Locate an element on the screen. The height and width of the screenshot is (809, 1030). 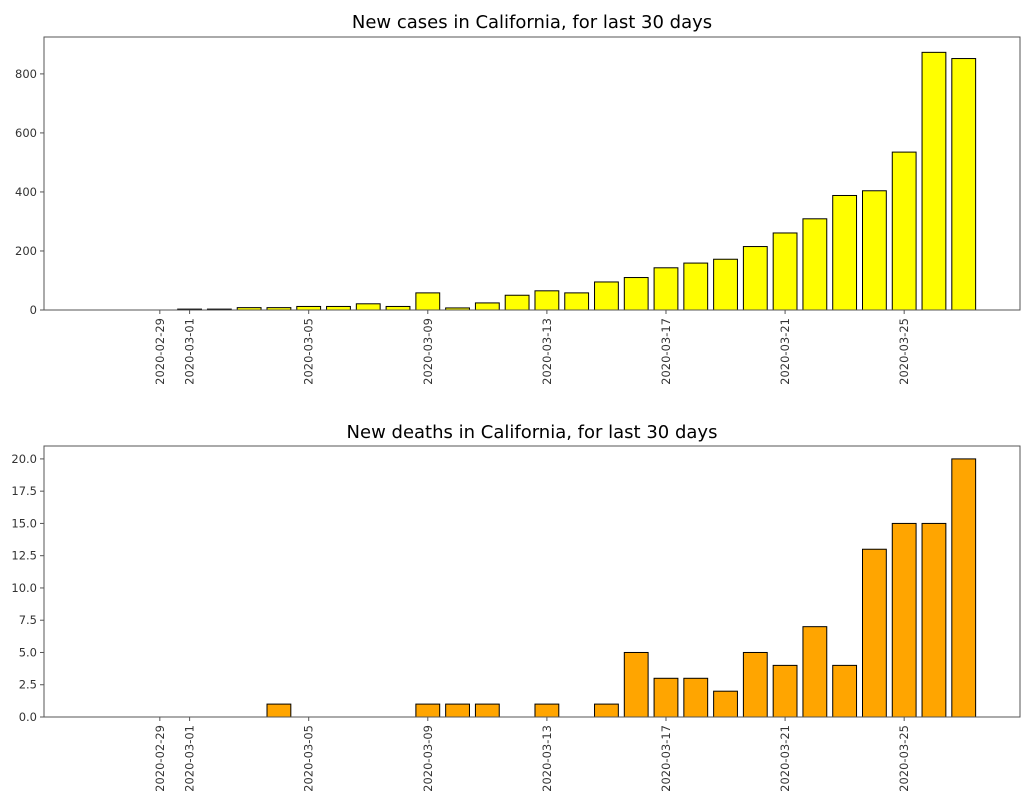
deaths-ytick-label: 12.5 is located at coordinates (24, 556).